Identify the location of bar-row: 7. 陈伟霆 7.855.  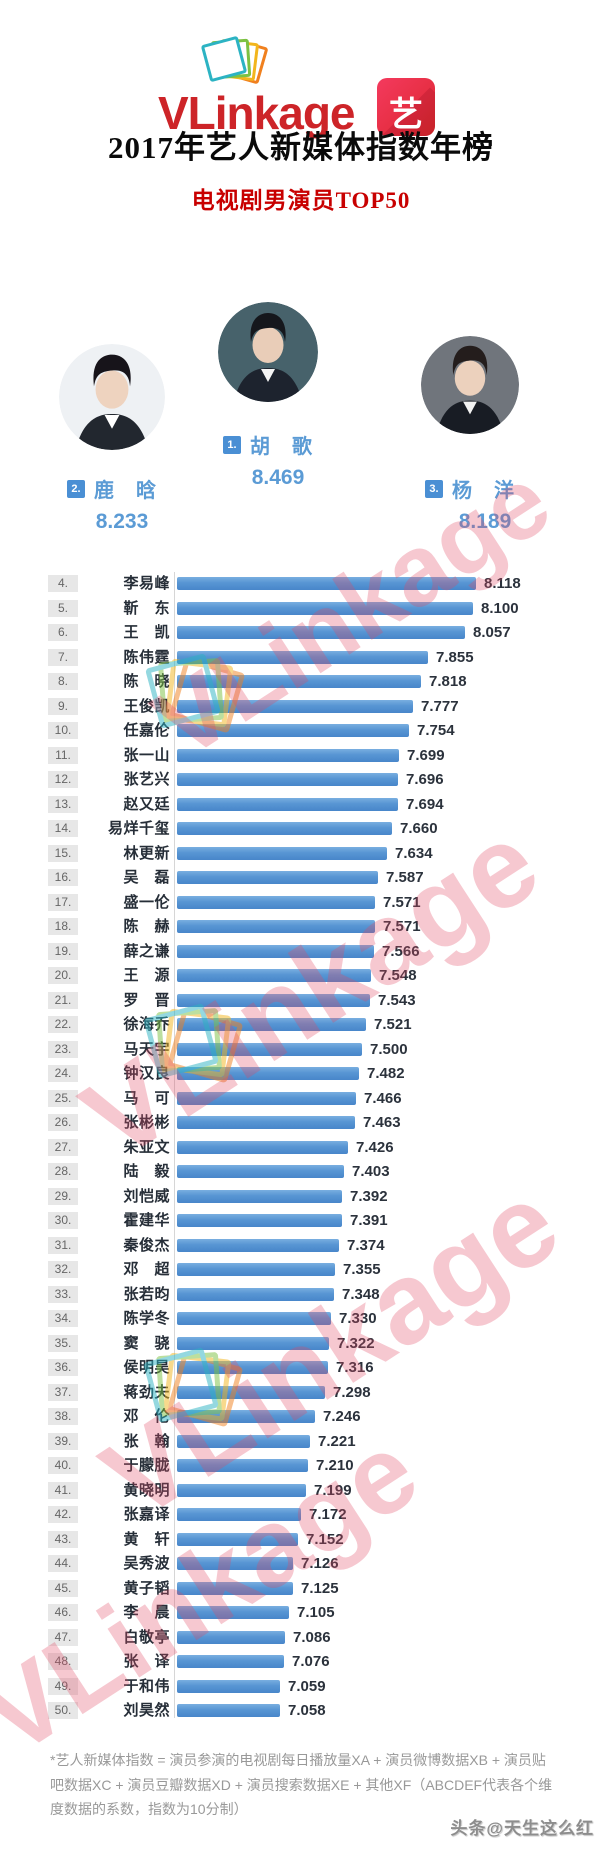
(301, 658).